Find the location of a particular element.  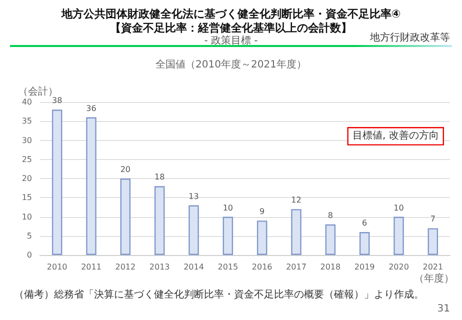

x-tick-label: 2019 is located at coordinates (364, 267).